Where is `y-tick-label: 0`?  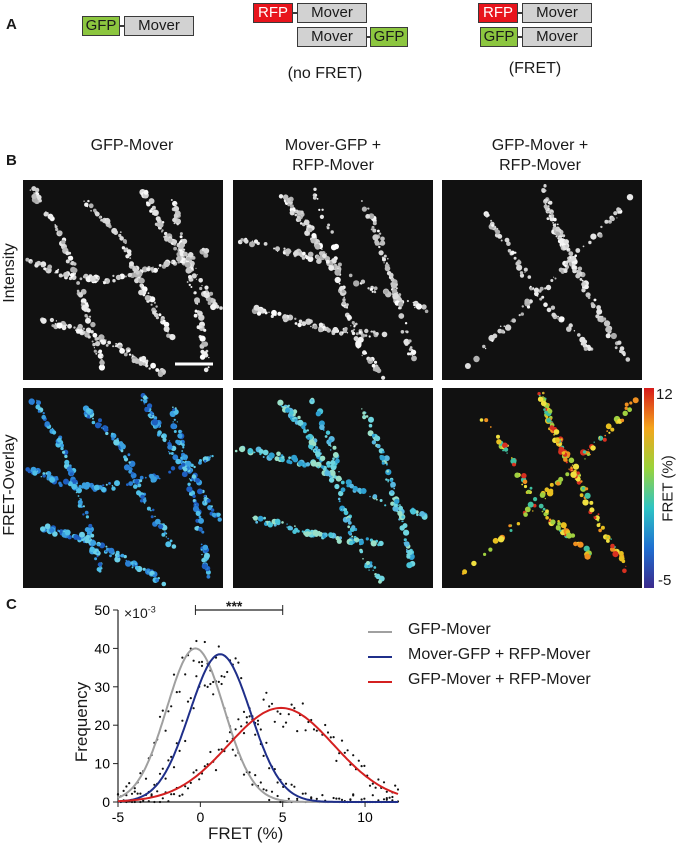 y-tick-label: 0 is located at coordinates (106, 802).